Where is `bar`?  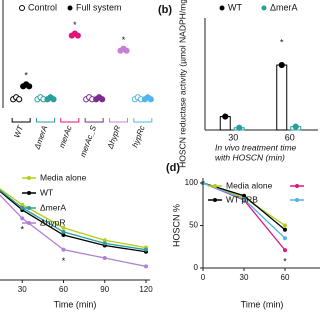 bar is located at coordinates (282, 97).